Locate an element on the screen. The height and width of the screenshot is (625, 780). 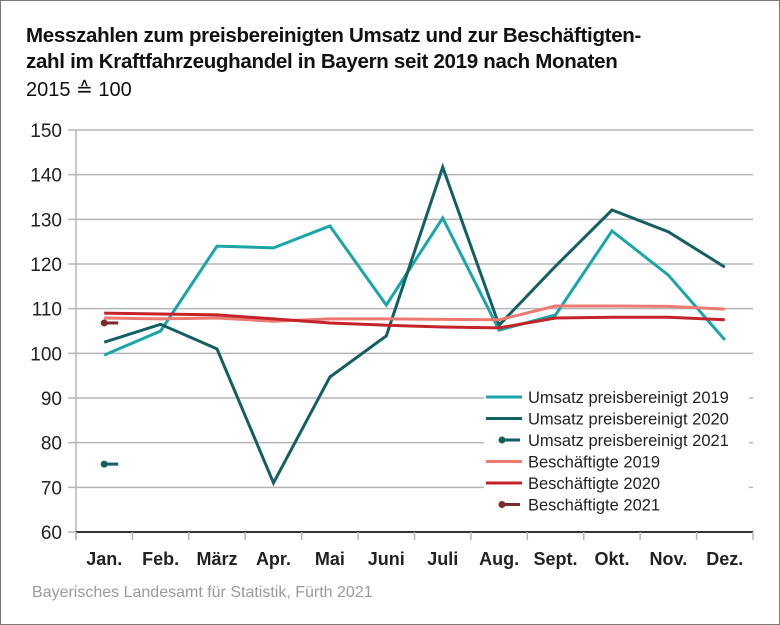
x-tick-label: Nov. is located at coordinates (669, 559).